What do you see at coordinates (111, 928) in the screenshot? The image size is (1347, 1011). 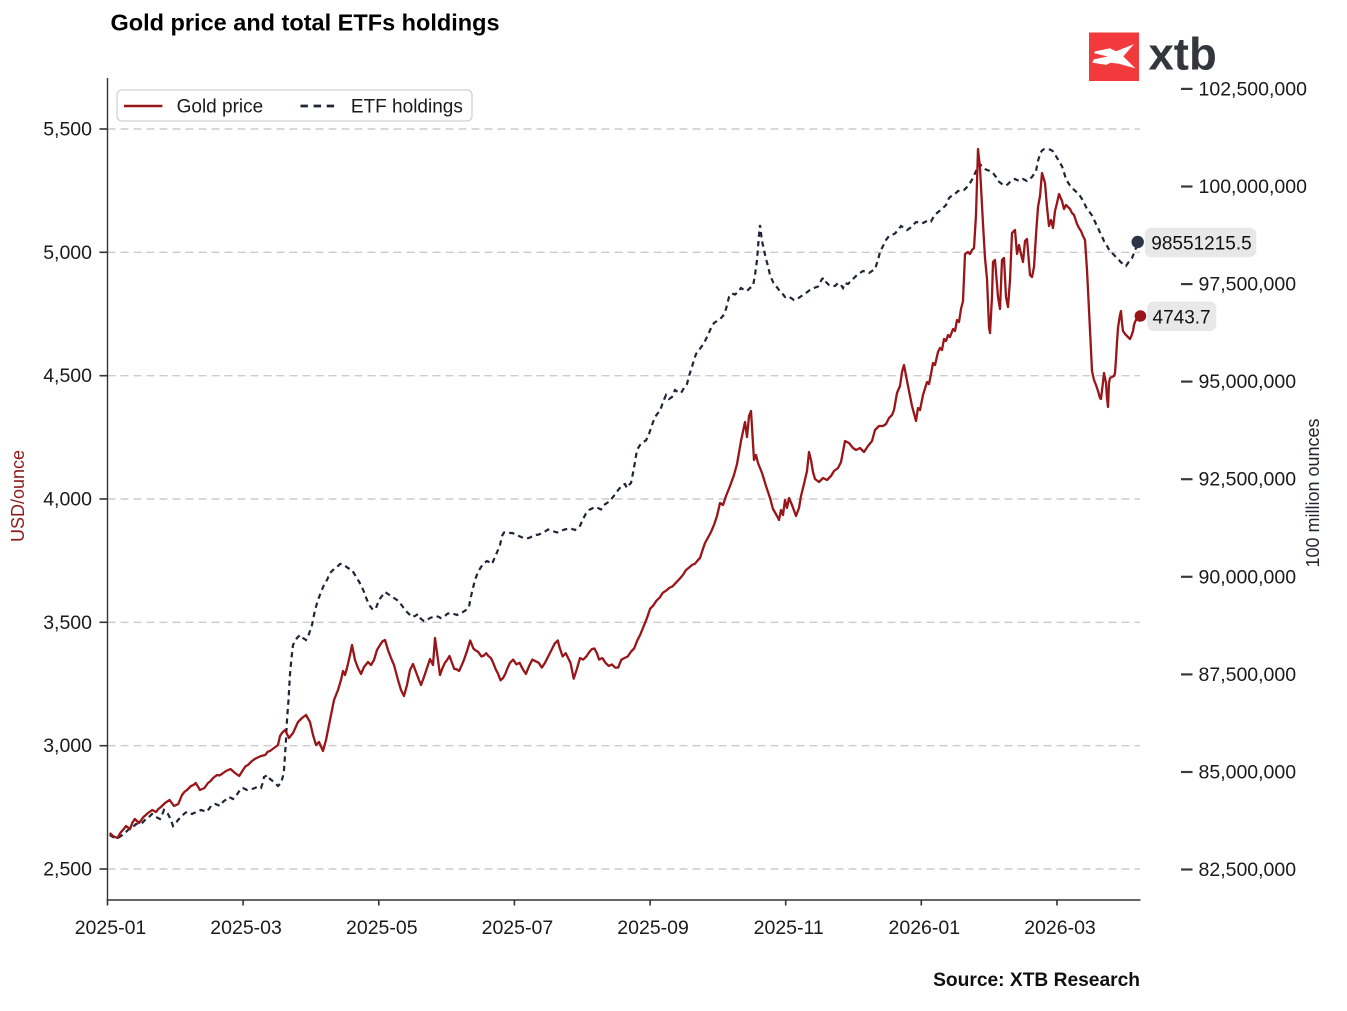 I see `svg-text: 2025-01` at bounding box center [111, 928].